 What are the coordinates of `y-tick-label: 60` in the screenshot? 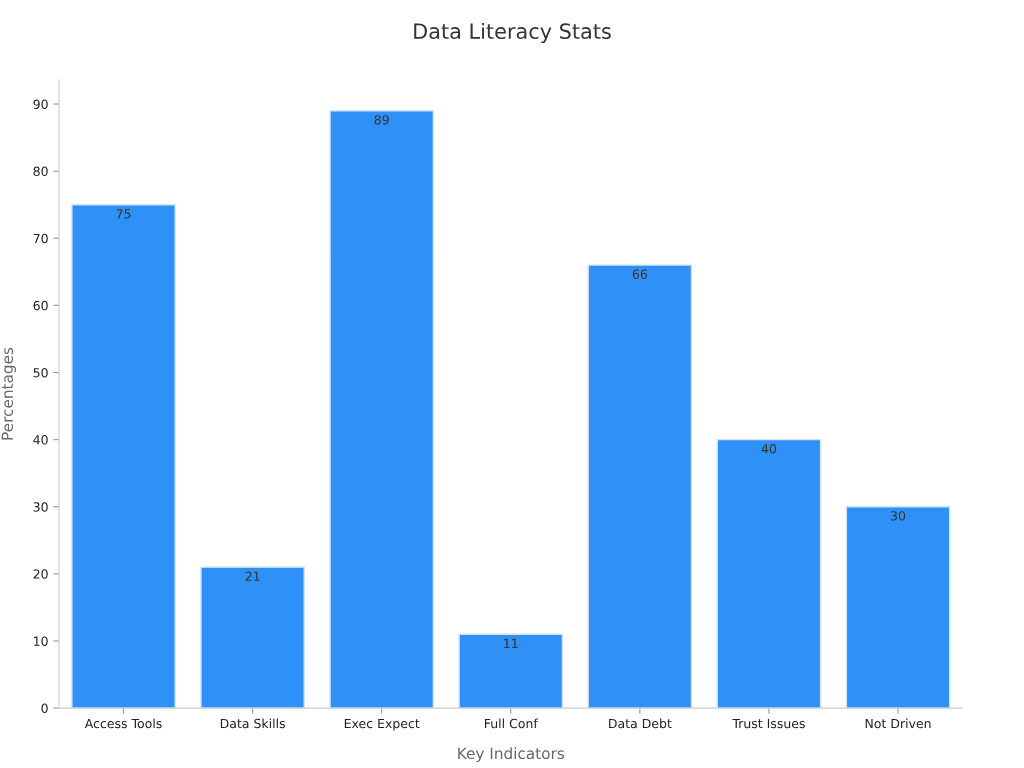 It's located at (40, 305).